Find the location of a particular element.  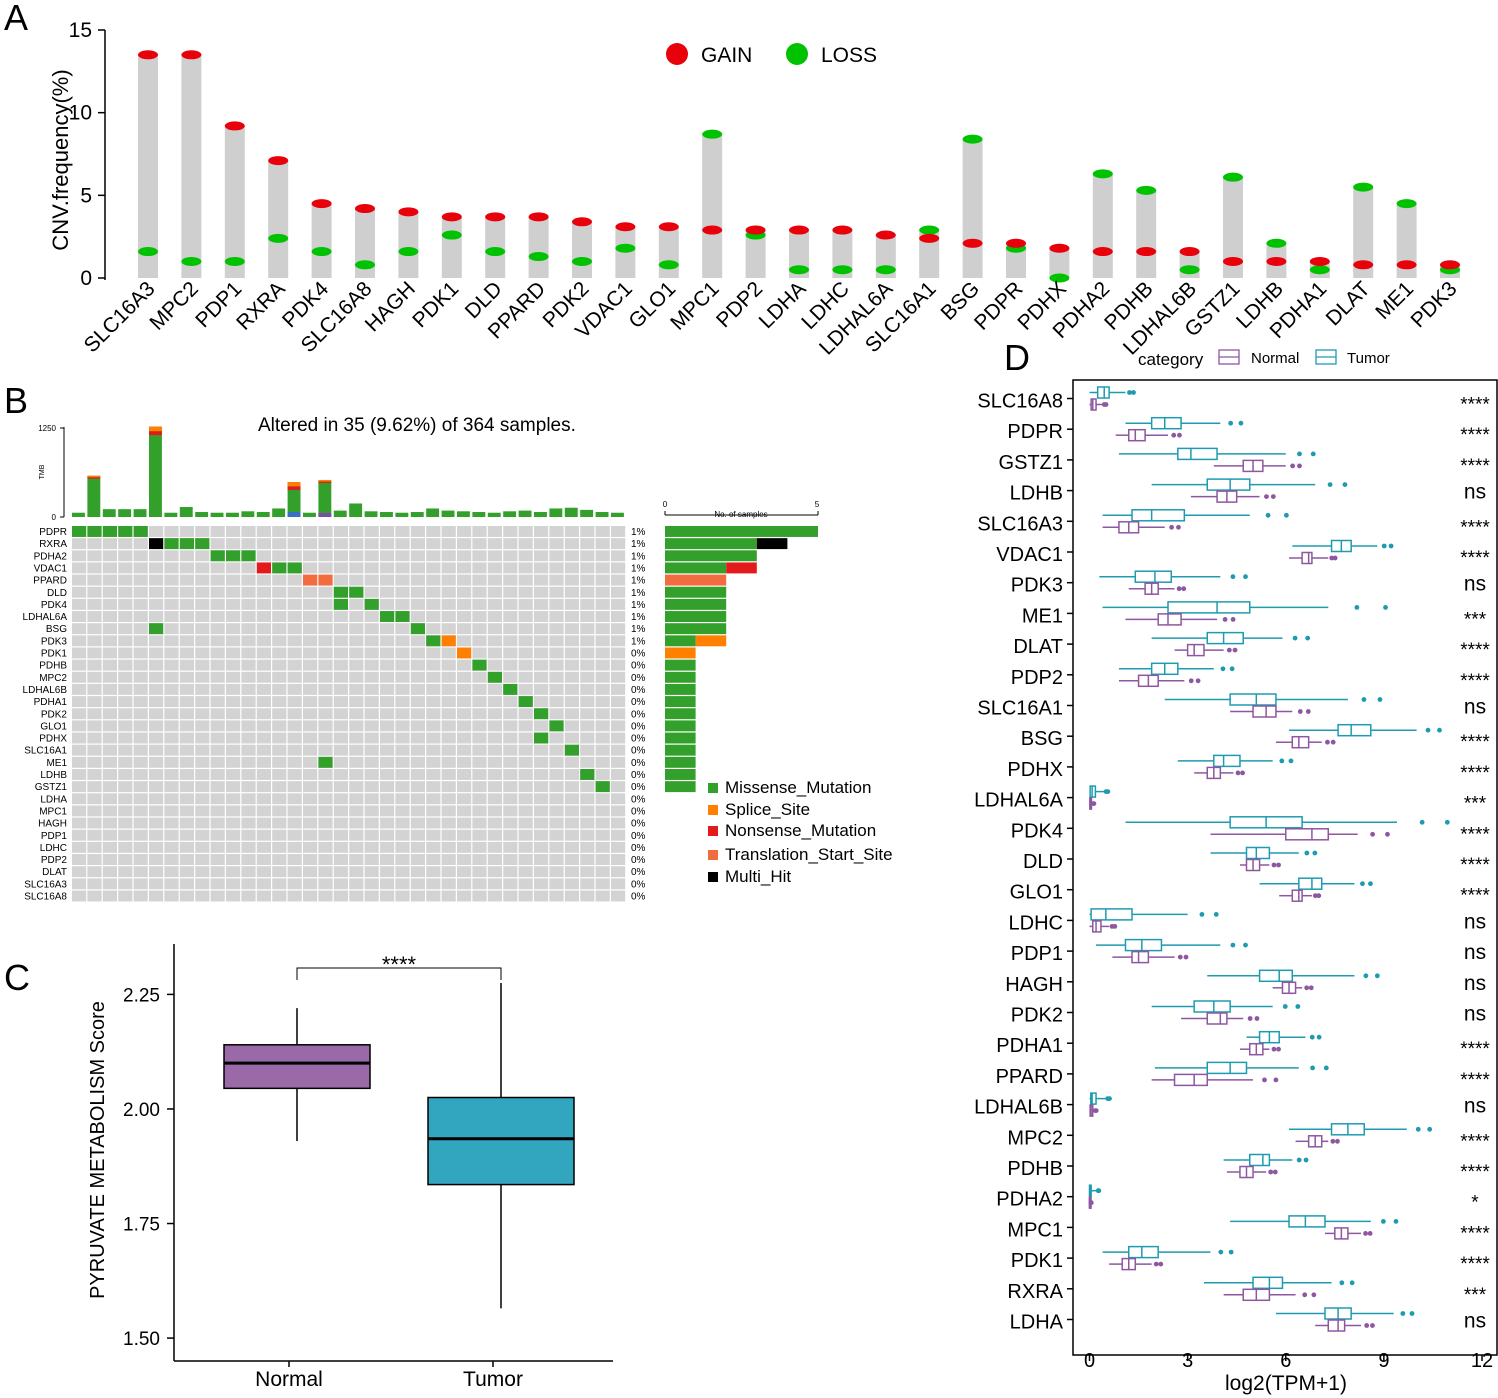

significance-label: *** is located at coordinates (1475, 619).